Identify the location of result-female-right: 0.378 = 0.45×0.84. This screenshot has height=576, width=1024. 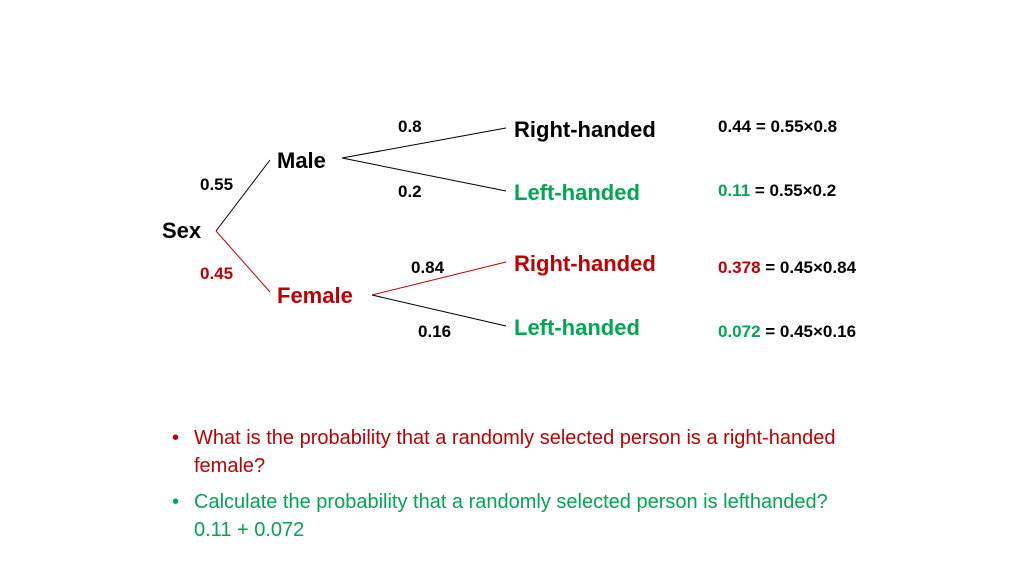
(787, 268).